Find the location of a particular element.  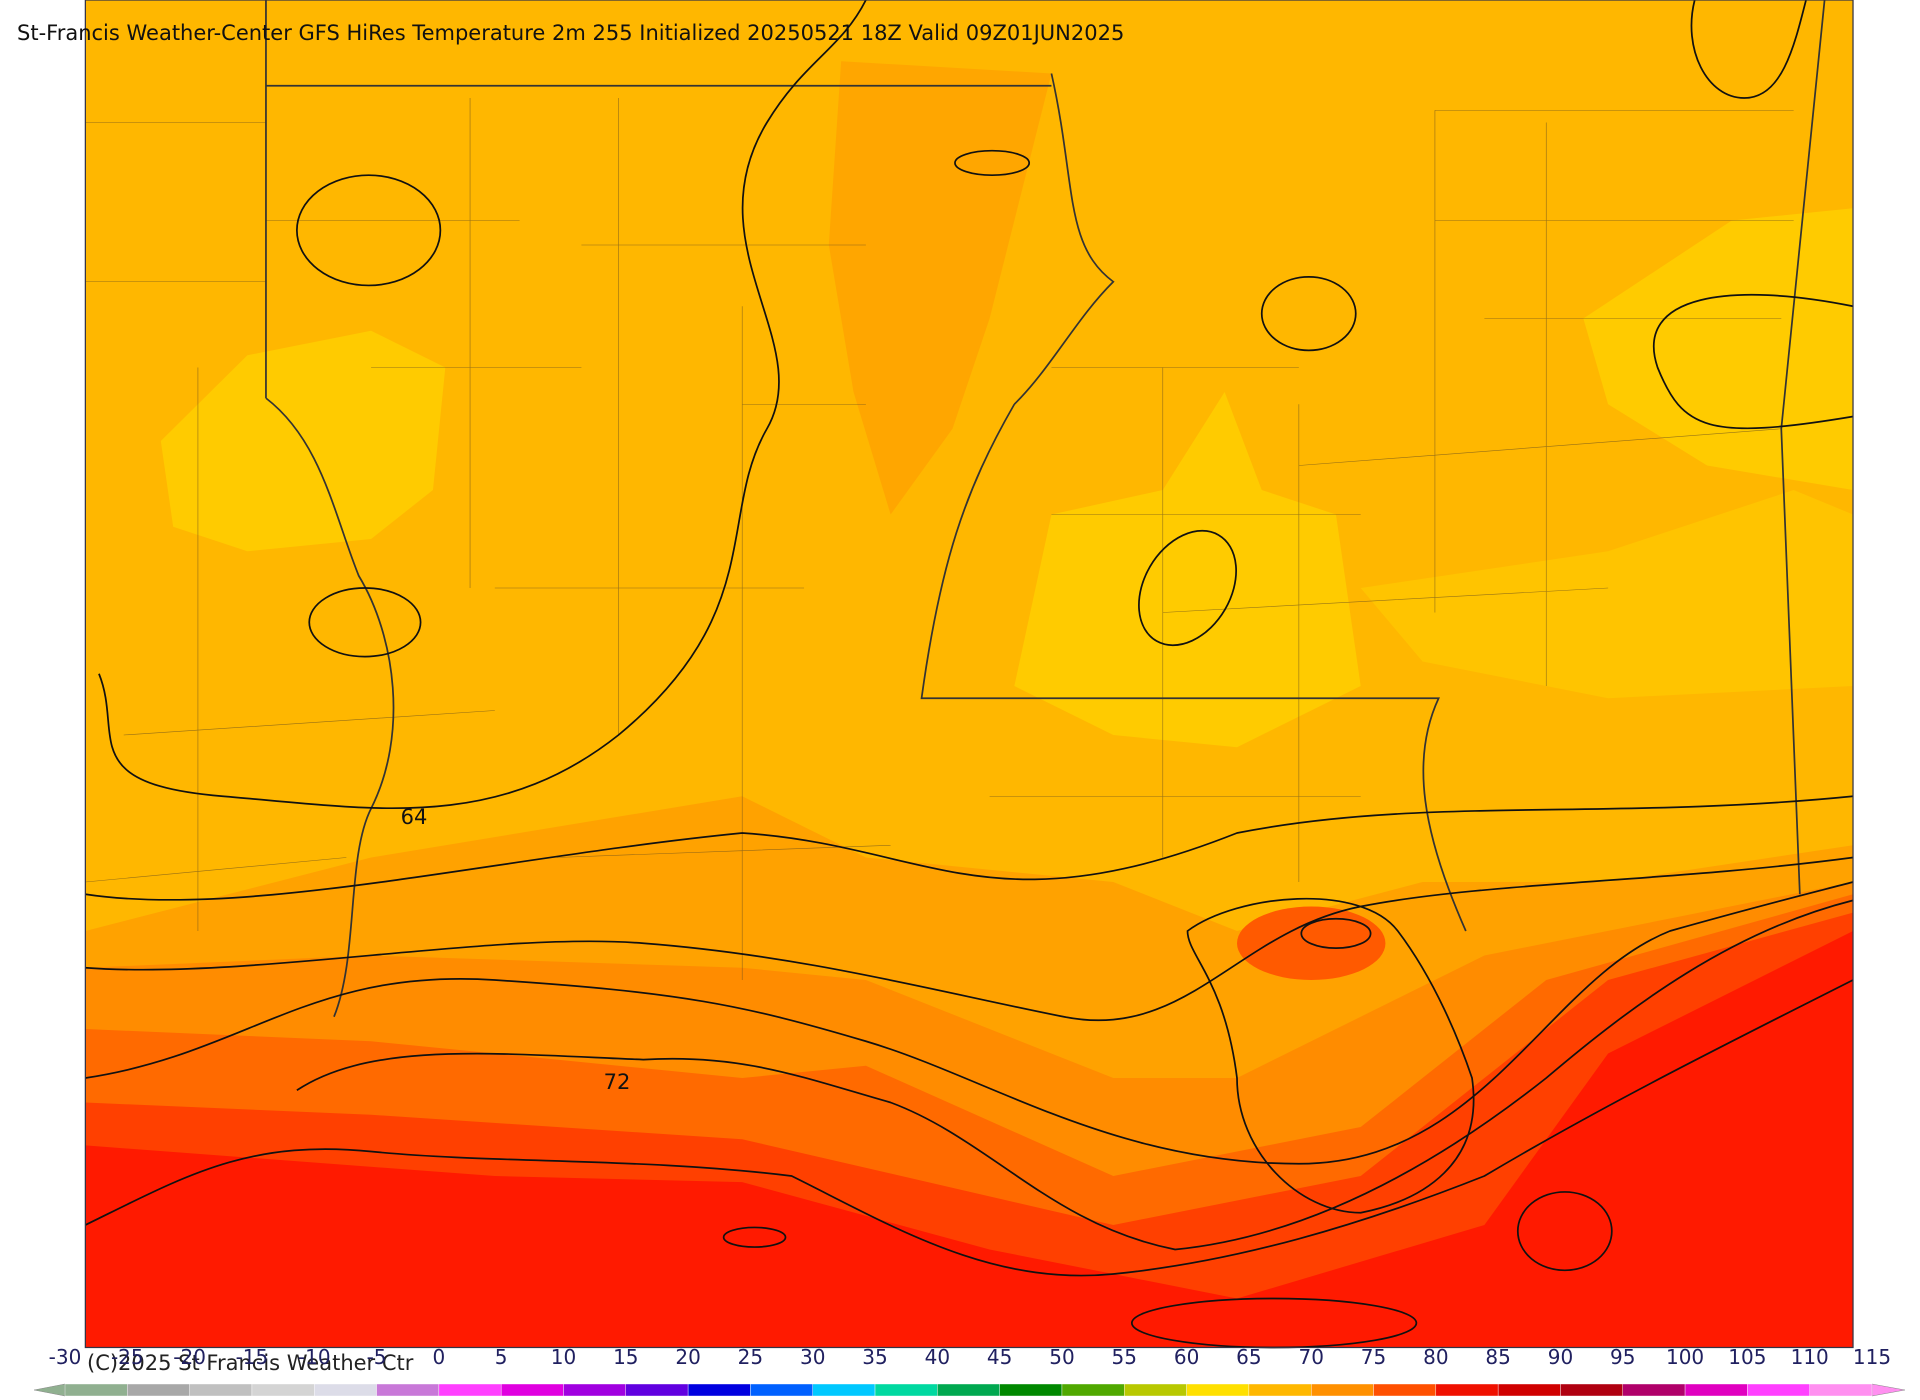

colorbar-tick-label: 75 is located at coordinates (1373, 1357).